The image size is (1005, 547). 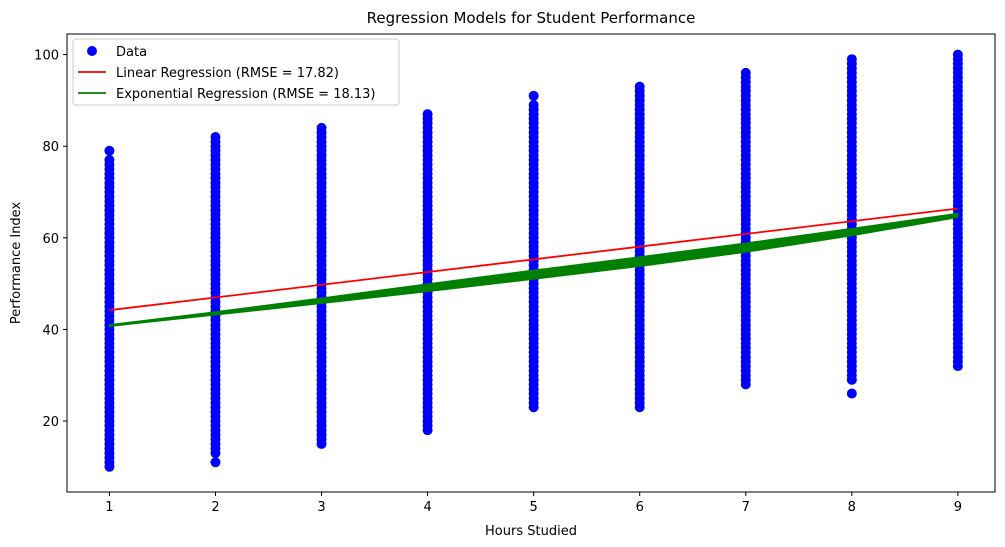 I want to click on scatter-column-x2, so click(x=215, y=300).